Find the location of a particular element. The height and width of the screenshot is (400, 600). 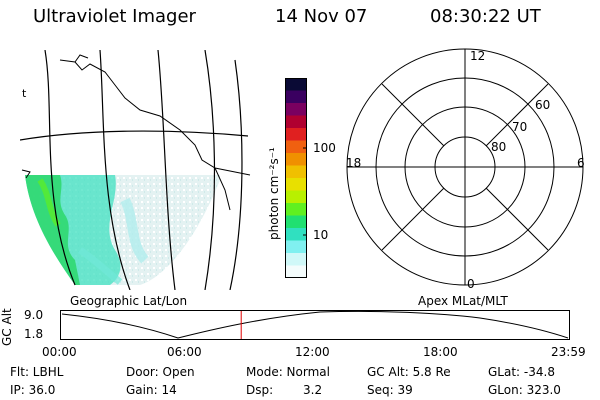

info-ip: IP: 36.0 is located at coordinates (33, 390).